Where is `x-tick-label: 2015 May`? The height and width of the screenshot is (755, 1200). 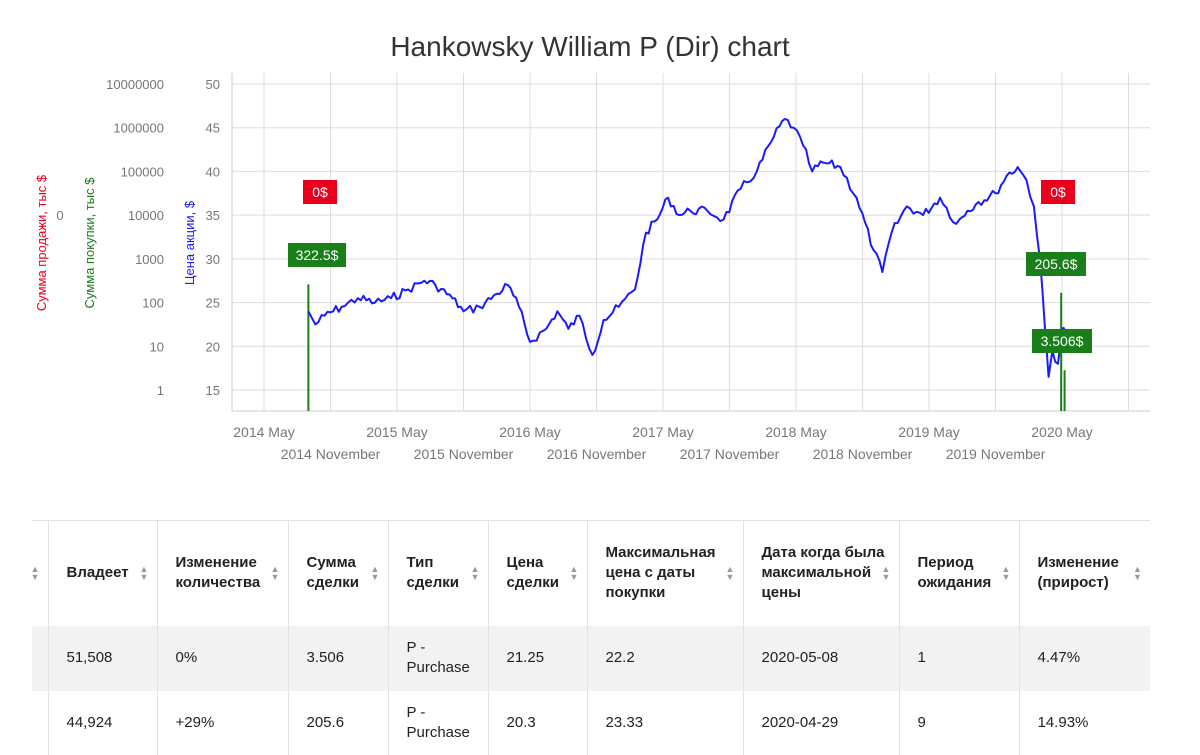 x-tick-label: 2015 May is located at coordinates (396, 432).